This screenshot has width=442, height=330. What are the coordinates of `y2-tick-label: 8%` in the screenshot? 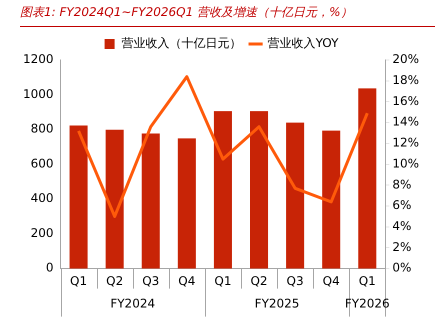 It's located at (402, 184).